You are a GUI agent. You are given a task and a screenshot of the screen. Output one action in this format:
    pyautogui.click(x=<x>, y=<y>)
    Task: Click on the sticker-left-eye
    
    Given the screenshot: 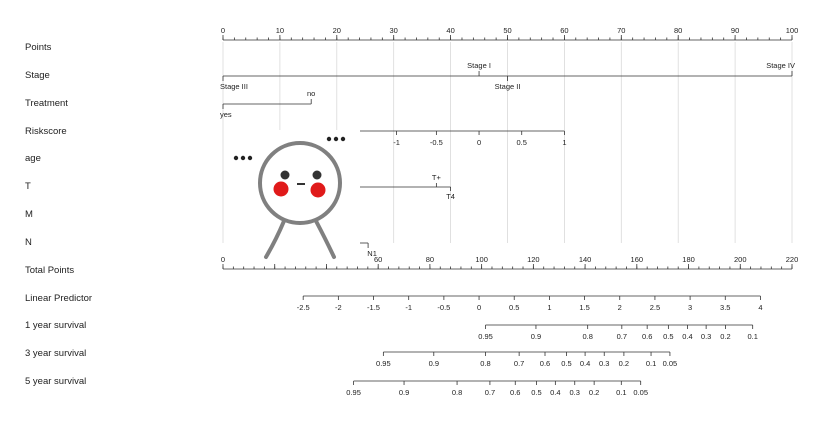 What is the action you would take?
    pyautogui.click(x=285, y=175)
    